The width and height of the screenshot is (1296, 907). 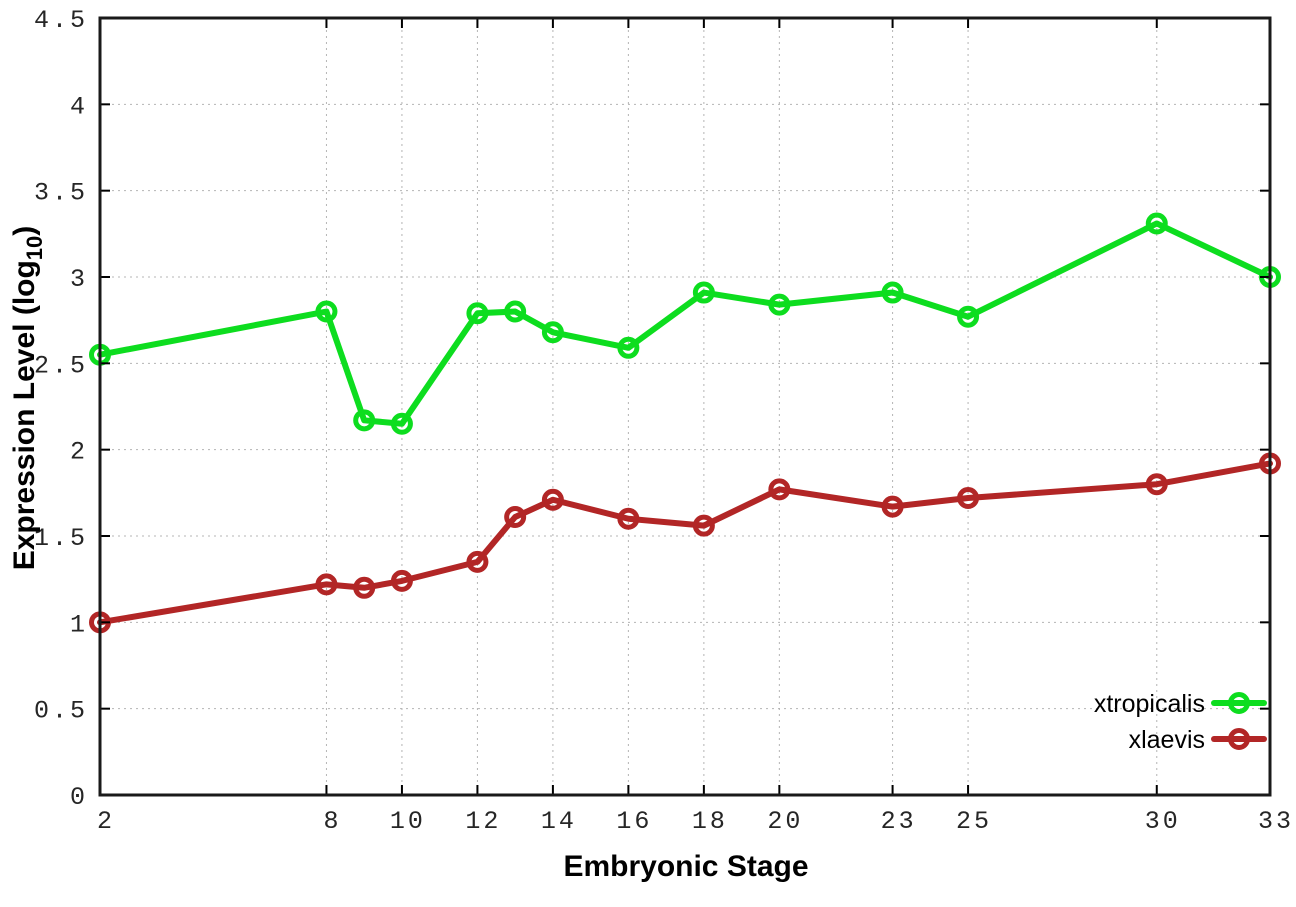 I want to click on x-tick-label: 8, so click(x=332, y=821).